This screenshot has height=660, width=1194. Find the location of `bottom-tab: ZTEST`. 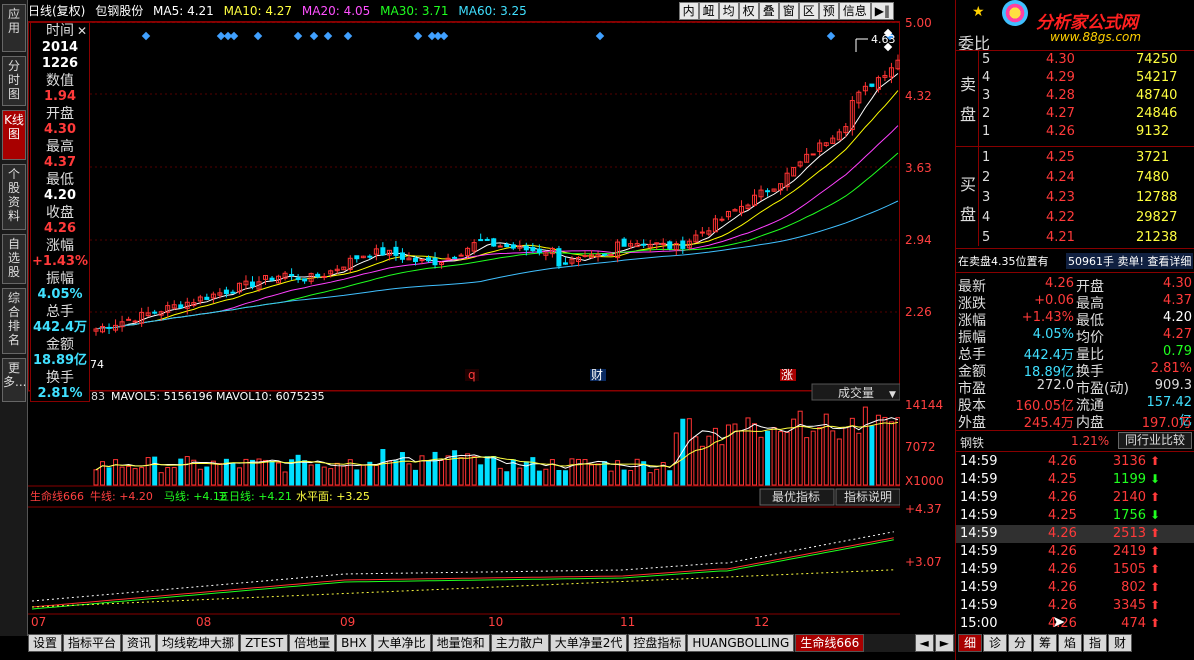

bottom-tab: ZTEST is located at coordinates (264, 643).